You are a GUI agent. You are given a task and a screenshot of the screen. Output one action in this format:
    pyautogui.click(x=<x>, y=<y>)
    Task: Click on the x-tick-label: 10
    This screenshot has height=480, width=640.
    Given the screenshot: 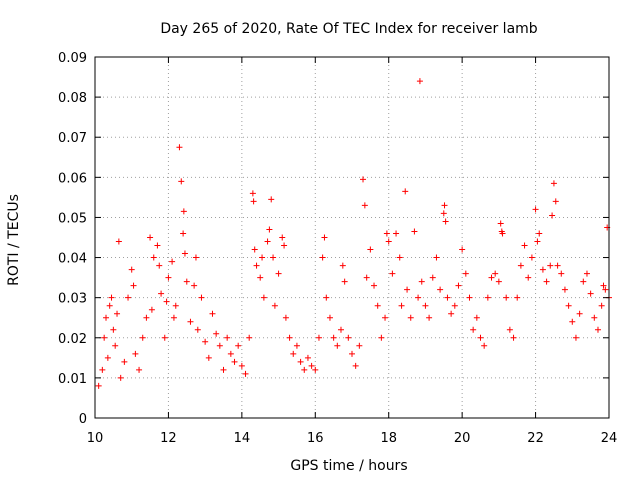 What is the action you would take?
    pyautogui.click(x=95, y=438)
    